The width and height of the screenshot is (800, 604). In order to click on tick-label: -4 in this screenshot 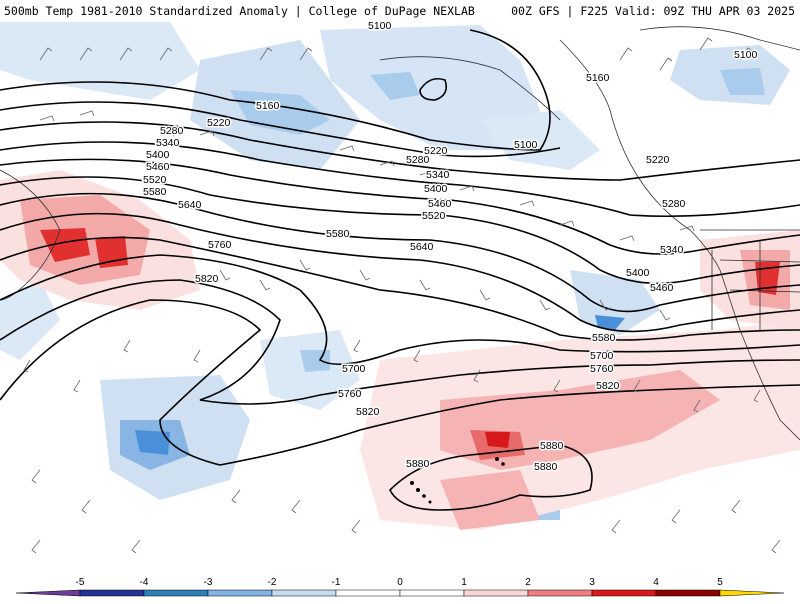, I will do `click(144, 582)`.